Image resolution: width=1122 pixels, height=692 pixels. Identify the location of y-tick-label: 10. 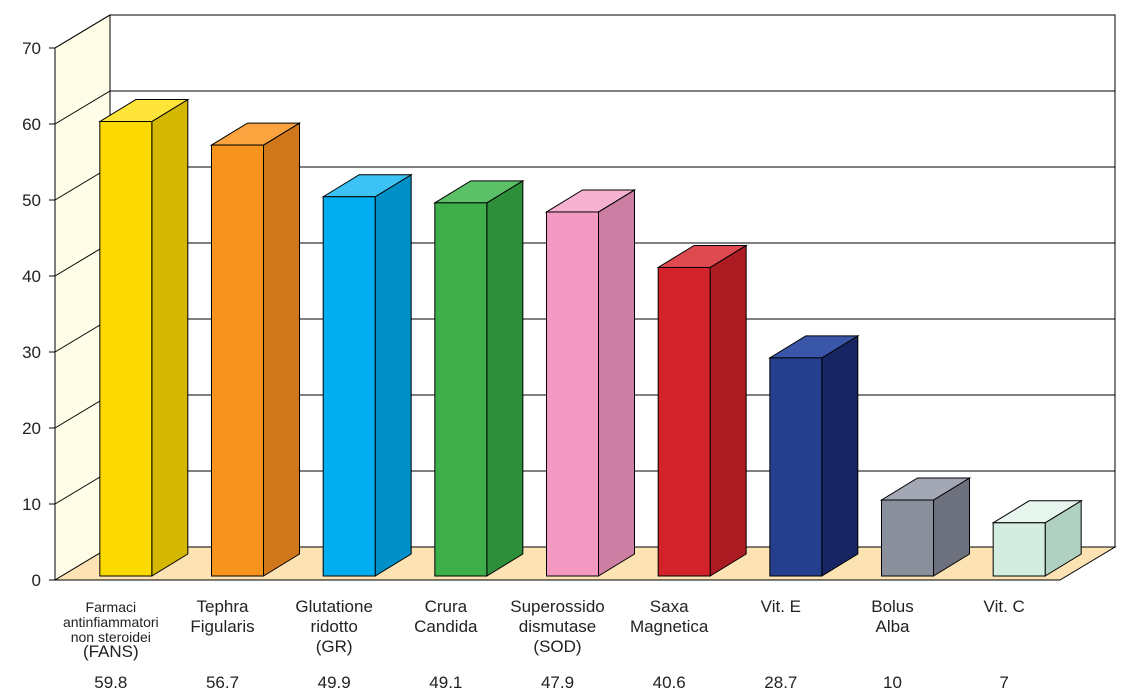
(31, 504).